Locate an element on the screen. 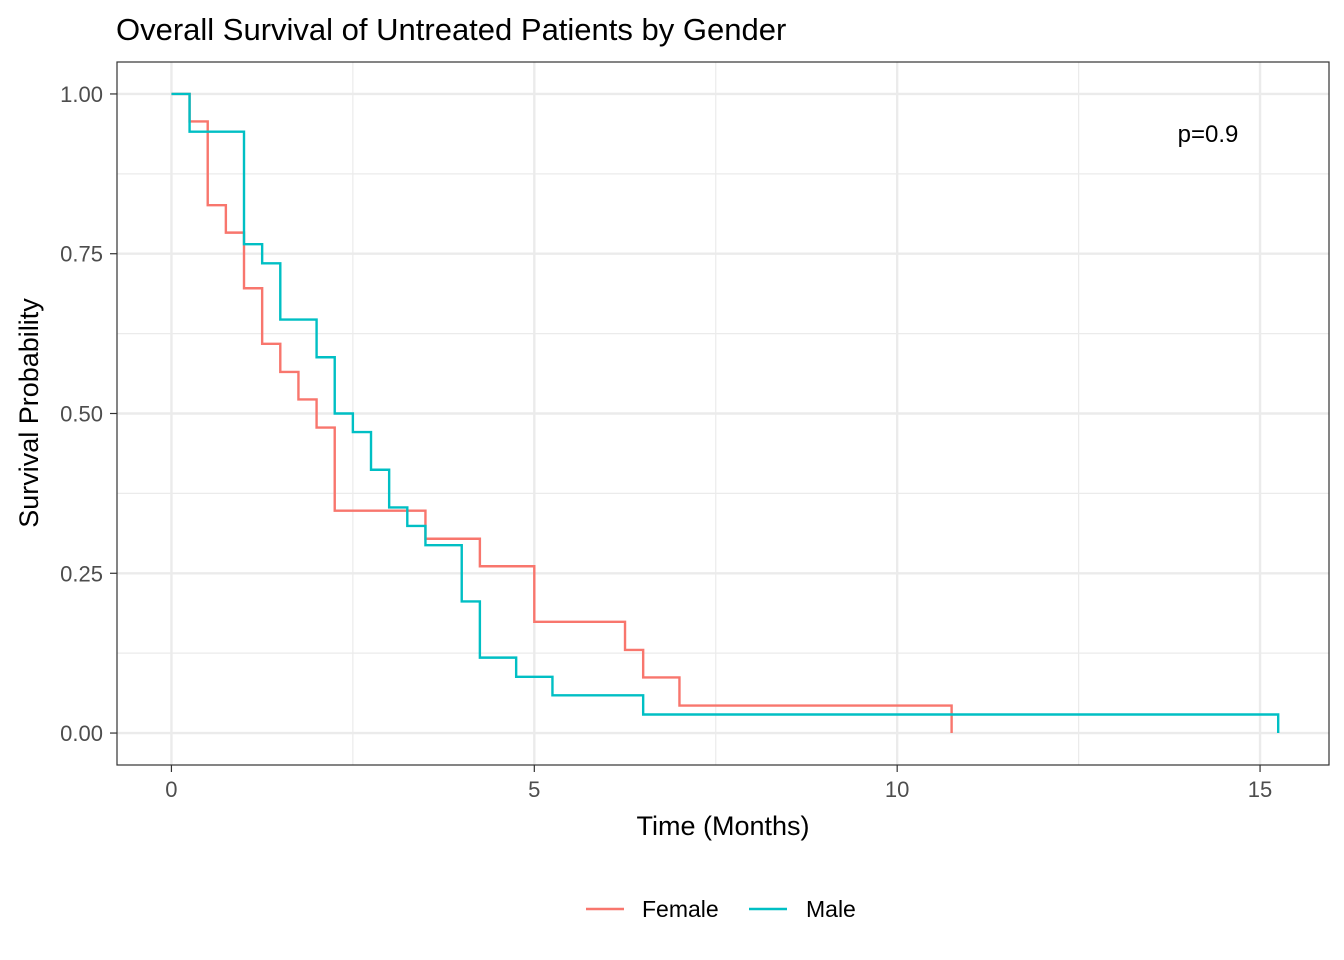 The image size is (1344, 960). x-axis-ticks: 0 5 10 15 is located at coordinates (718, 783).